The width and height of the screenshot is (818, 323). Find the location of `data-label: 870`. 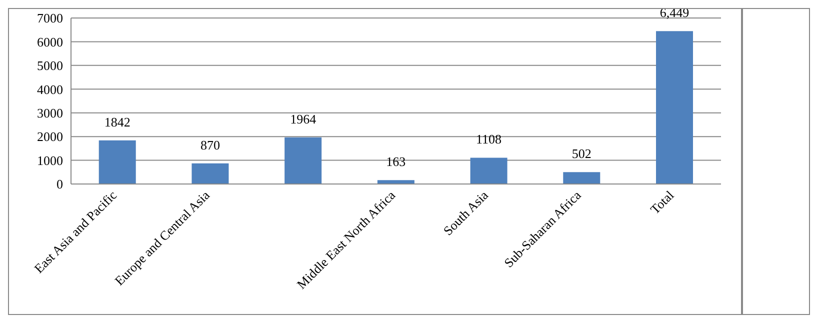

data-label: 870 is located at coordinates (210, 144).